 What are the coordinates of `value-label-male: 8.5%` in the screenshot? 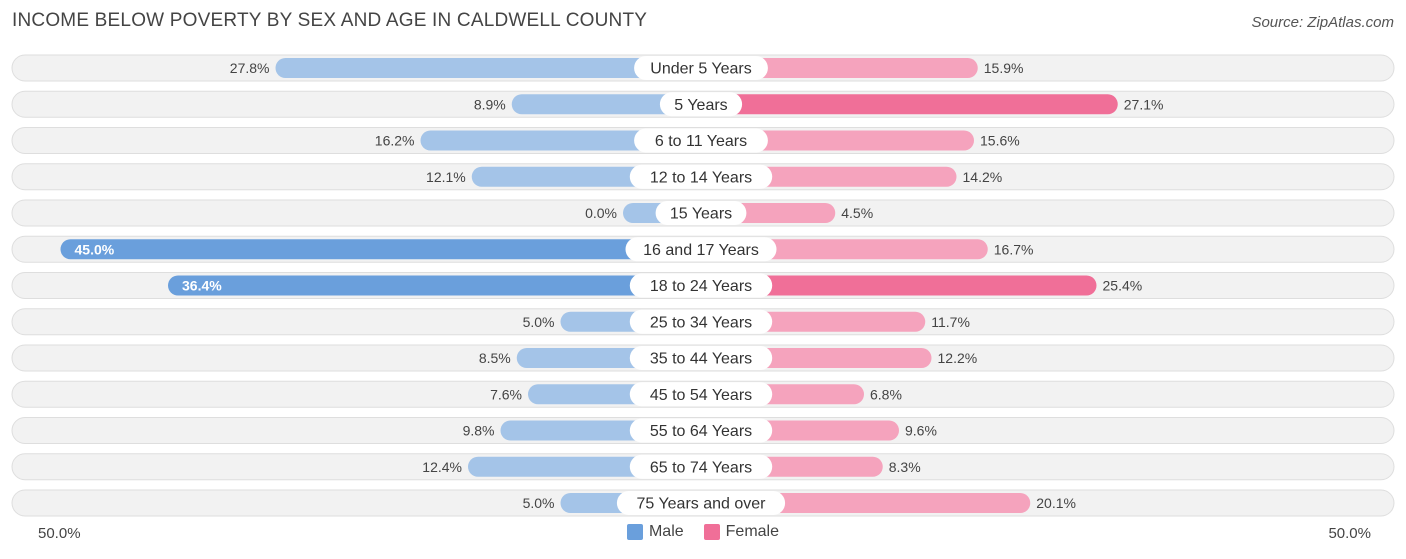 It's located at (495, 358).